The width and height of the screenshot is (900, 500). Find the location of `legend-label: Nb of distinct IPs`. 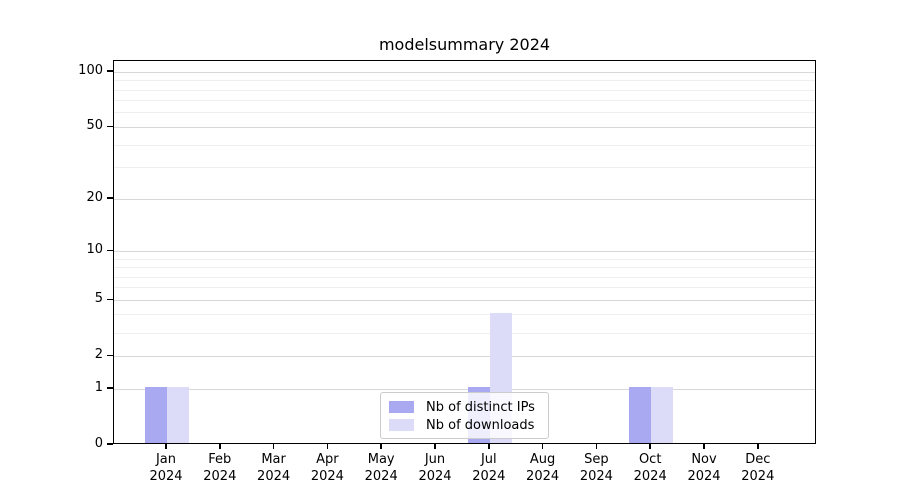

legend-label: Nb of distinct IPs is located at coordinates (480, 407).